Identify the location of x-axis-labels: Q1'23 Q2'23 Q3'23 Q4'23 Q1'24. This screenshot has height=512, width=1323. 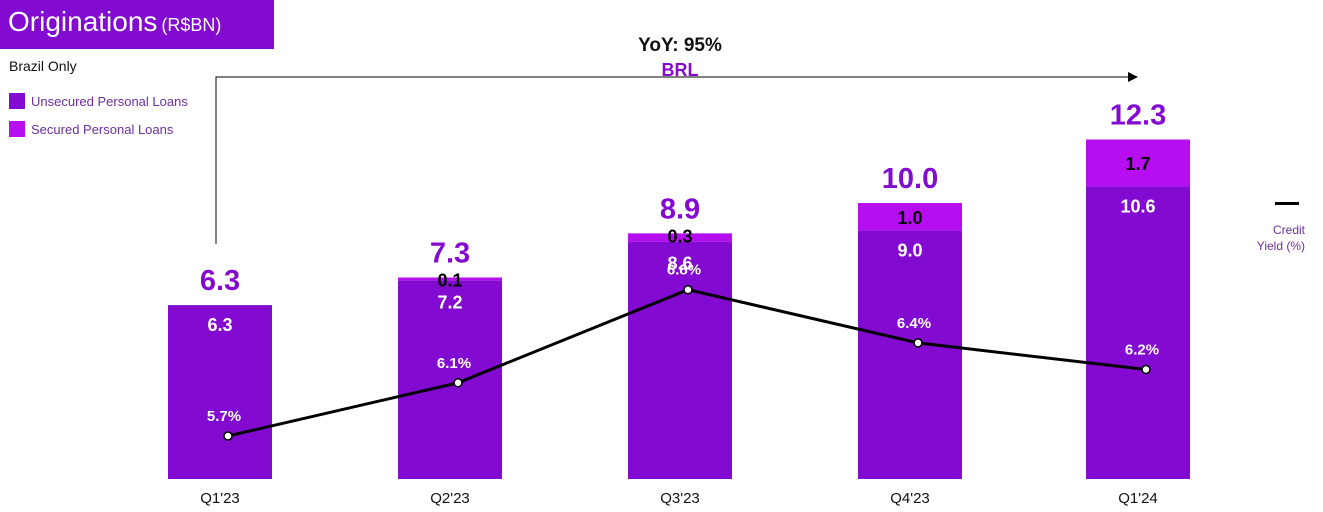
(679, 498).